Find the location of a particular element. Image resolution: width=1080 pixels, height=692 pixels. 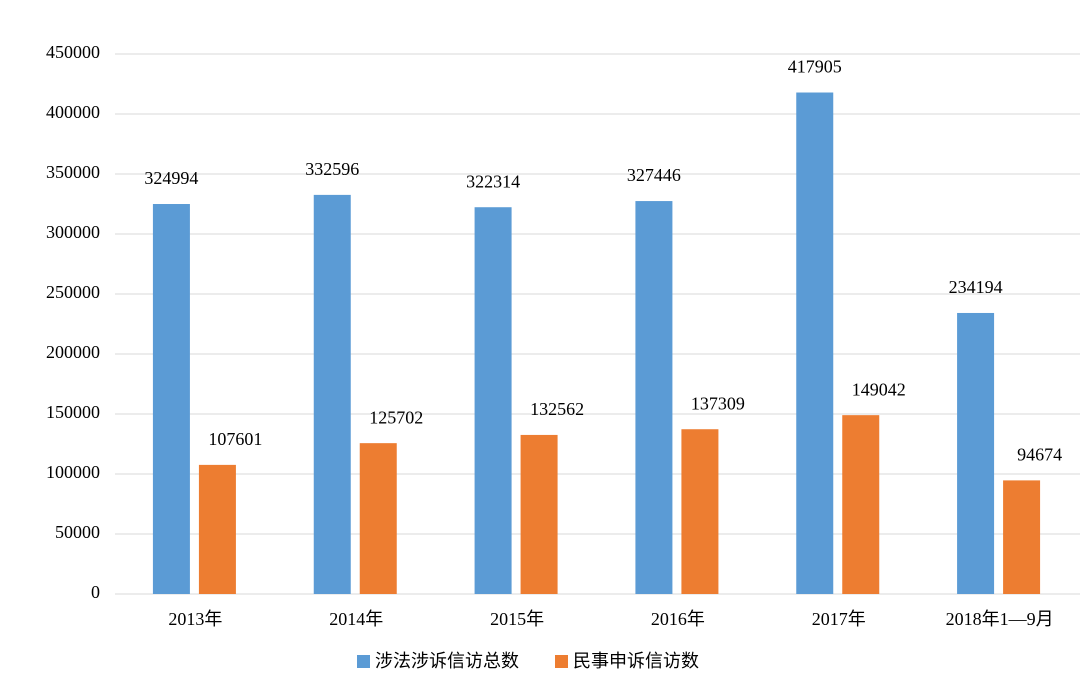

value-label: 125702 is located at coordinates (396, 417).